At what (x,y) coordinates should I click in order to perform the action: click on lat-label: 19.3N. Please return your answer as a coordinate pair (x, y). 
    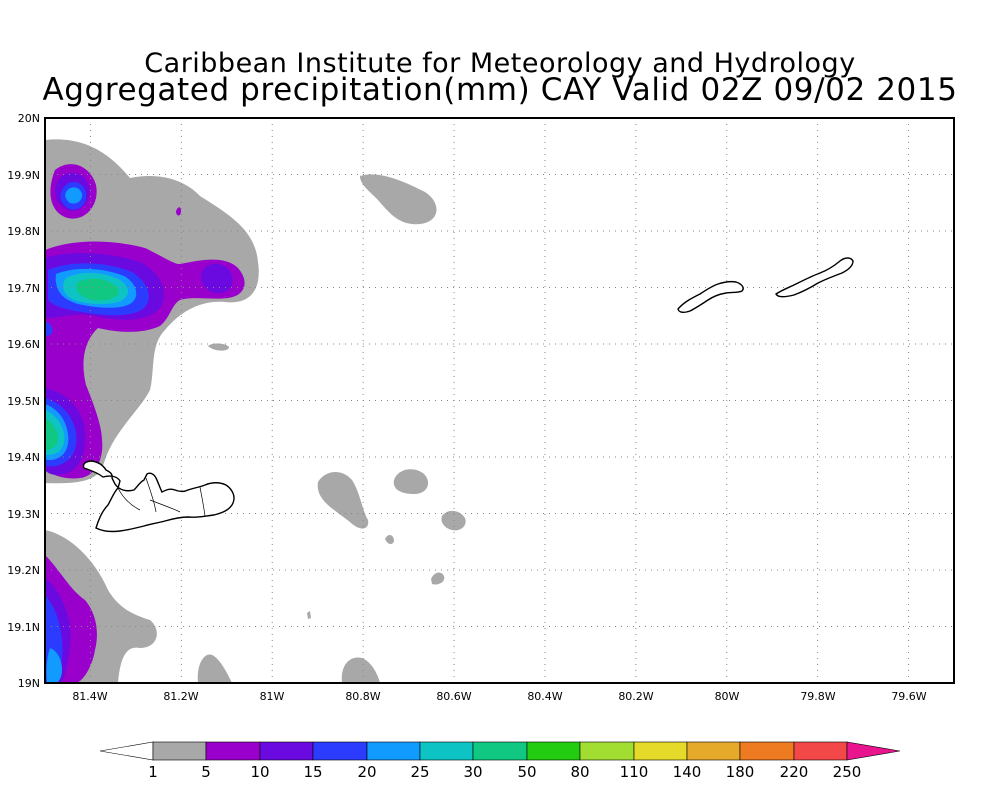
    Looking at the image, I should click on (23, 514).